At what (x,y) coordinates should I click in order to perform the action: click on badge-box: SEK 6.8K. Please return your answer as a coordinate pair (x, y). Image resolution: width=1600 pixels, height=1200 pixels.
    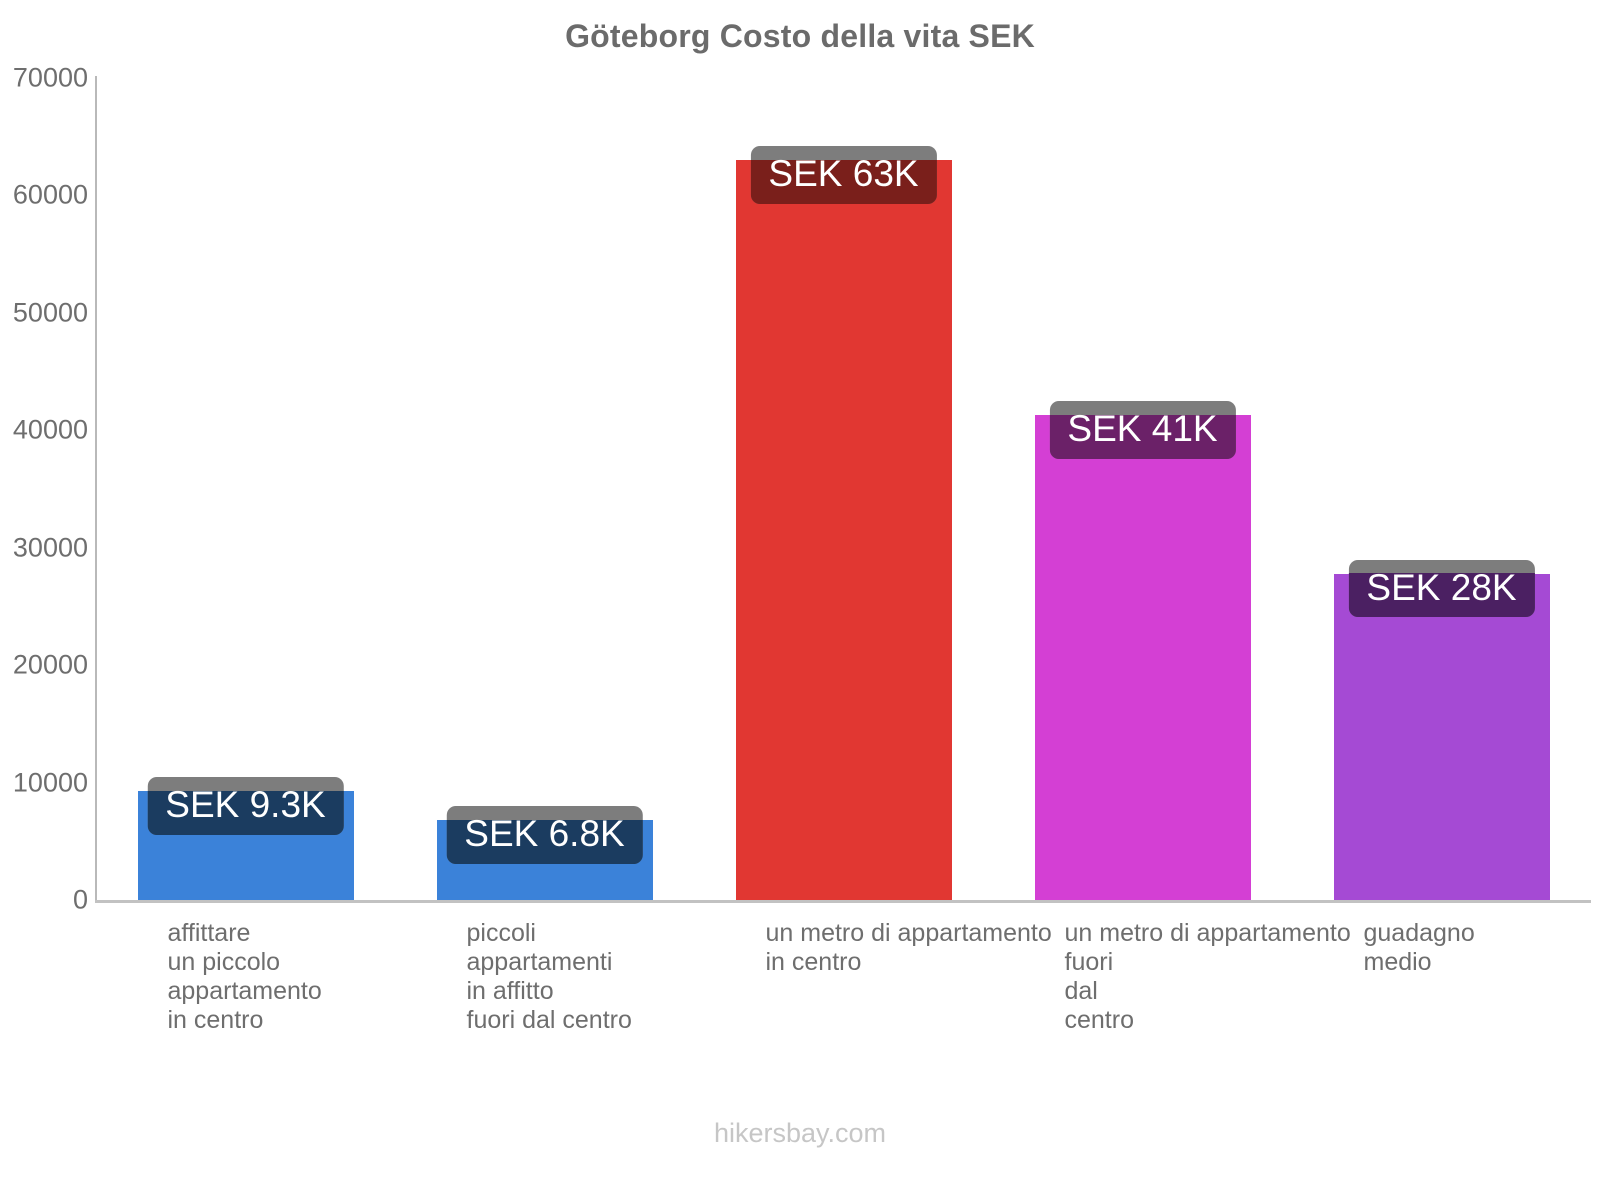
    Looking at the image, I should click on (544, 835).